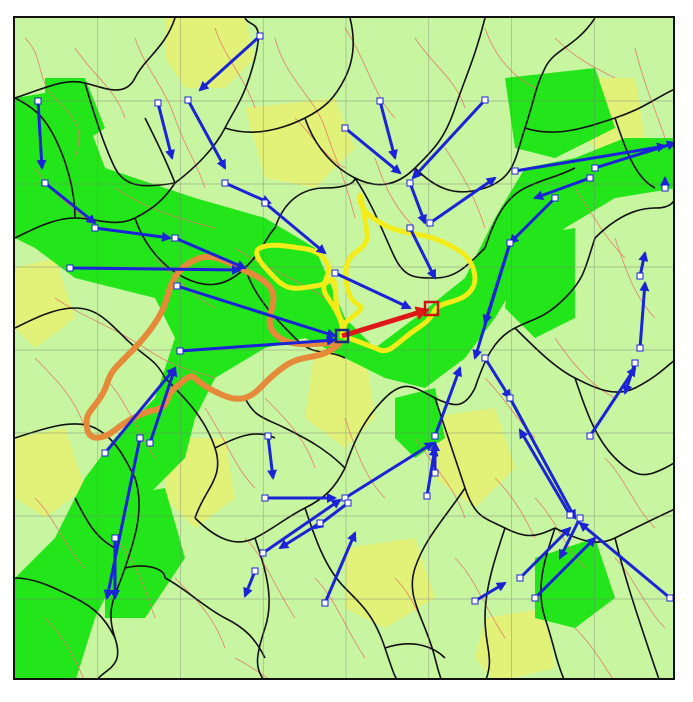 Image resolution: width=693 pixels, height=702 pixels. I want to click on green-patch-southeast, so click(575, 583).